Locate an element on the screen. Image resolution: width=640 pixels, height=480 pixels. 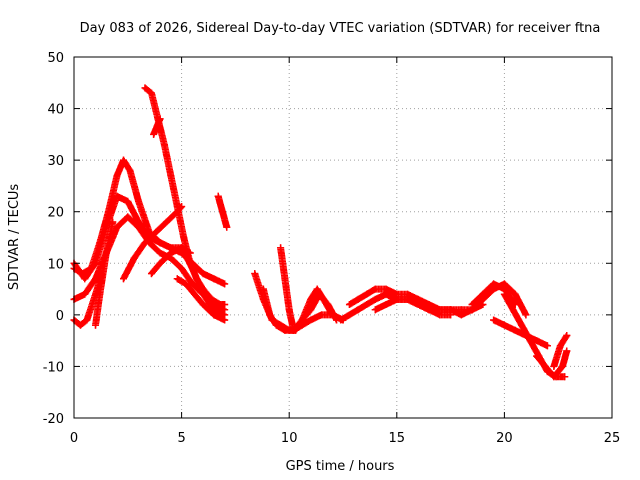
y-tick-label: 10 is located at coordinates (55, 264).